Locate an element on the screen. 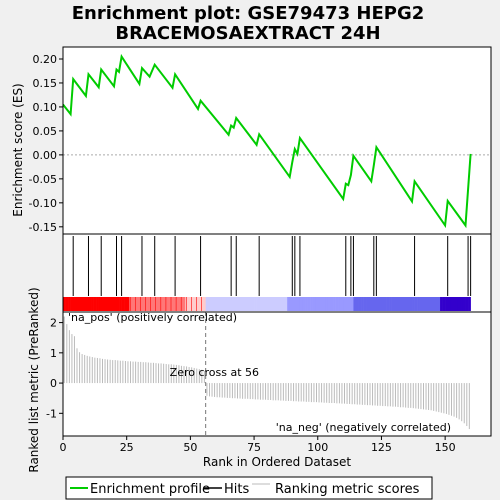  metric-y-tick-label: 1 is located at coordinates (53, 353).